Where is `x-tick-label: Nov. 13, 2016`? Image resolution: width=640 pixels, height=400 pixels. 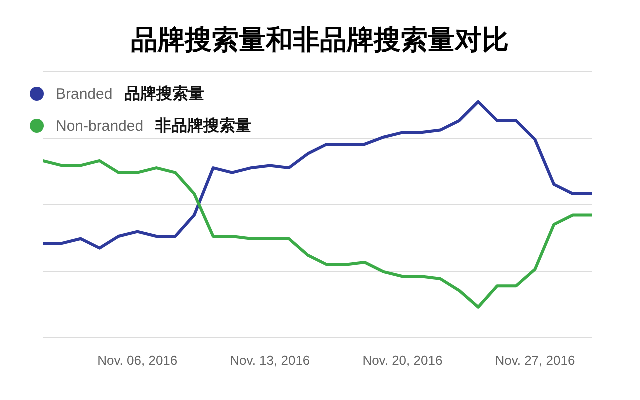
x-tick-label: Nov. 13, 2016 is located at coordinates (270, 360).